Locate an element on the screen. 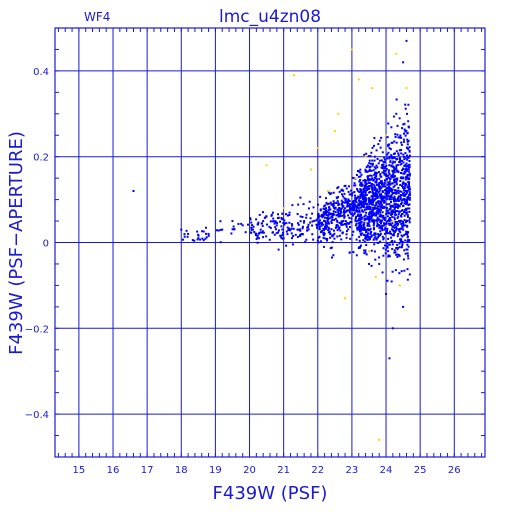  chart-title: lmc_u4zn08 is located at coordinates (270, 17).